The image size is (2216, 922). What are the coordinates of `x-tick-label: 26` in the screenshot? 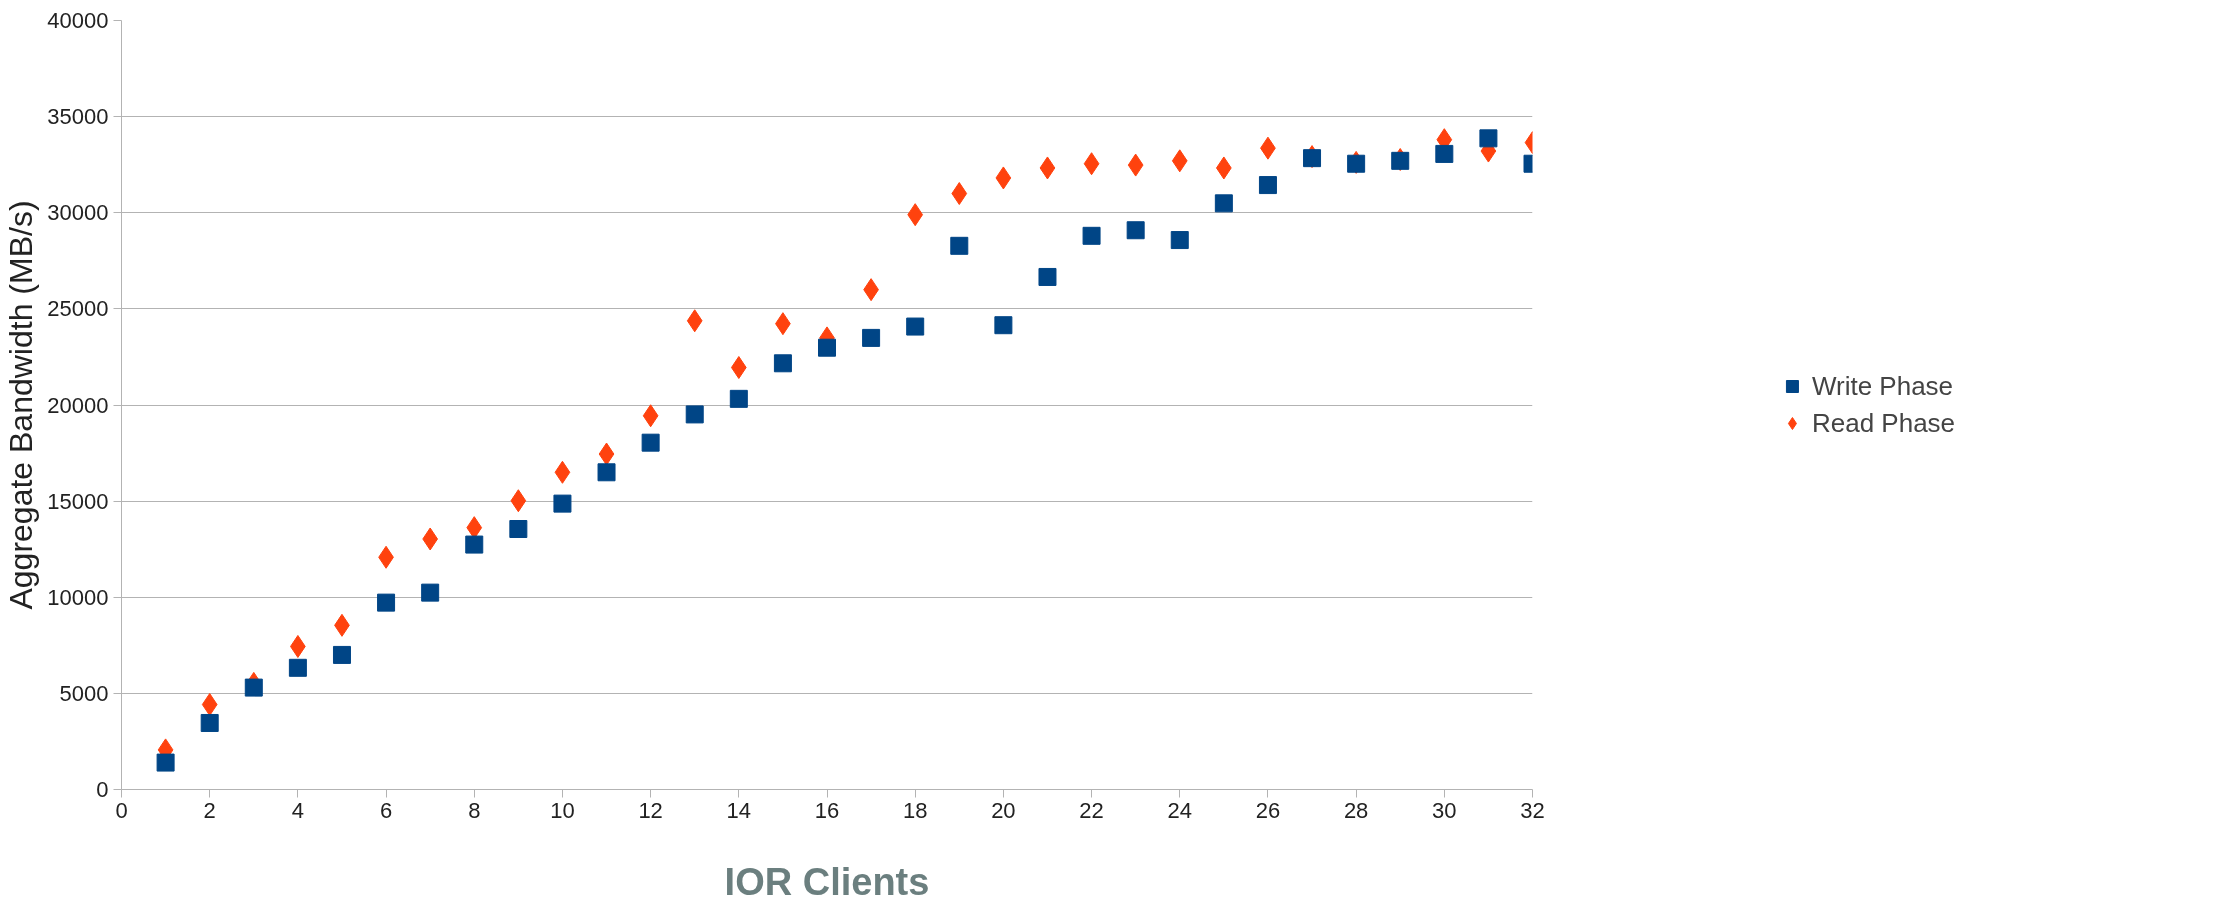 It's located at (1268, 810).